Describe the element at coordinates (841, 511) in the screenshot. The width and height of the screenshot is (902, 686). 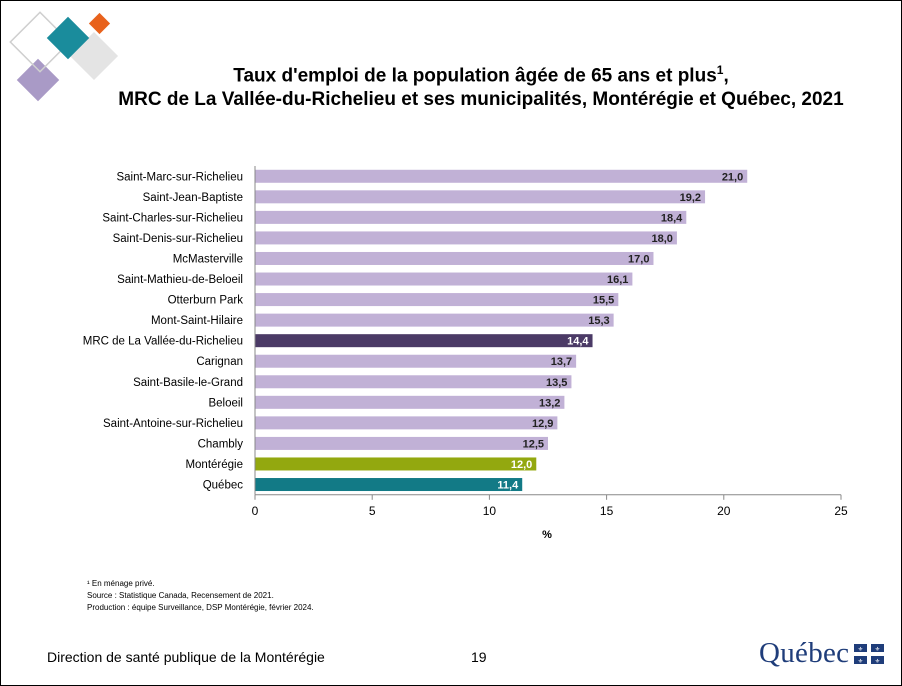
I see `x-tick-label: 25` at that location.